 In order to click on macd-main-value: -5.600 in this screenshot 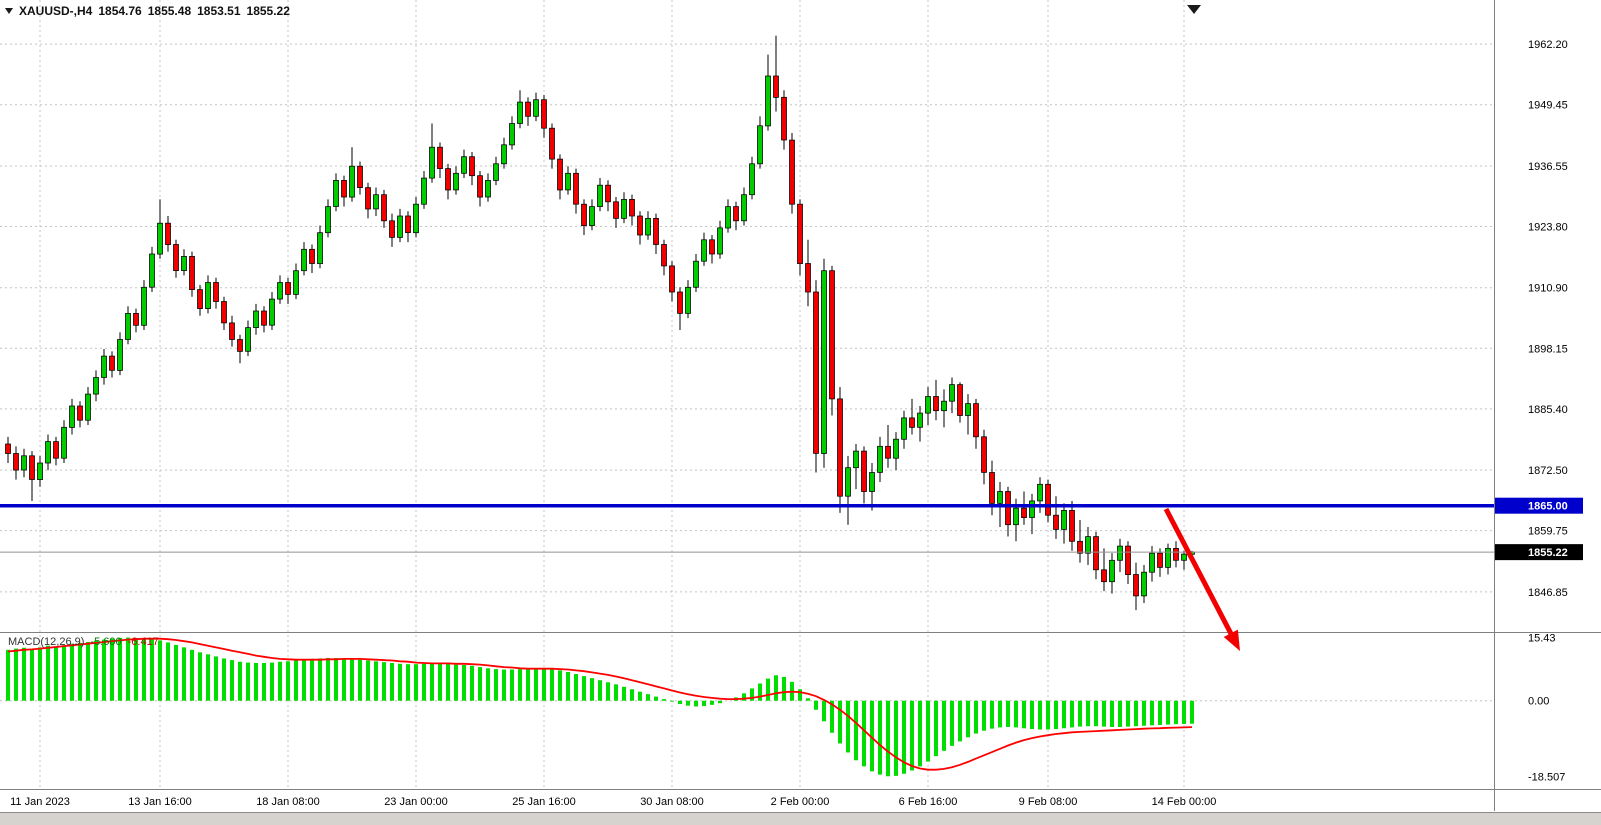, I will do `click(106, 642)`.